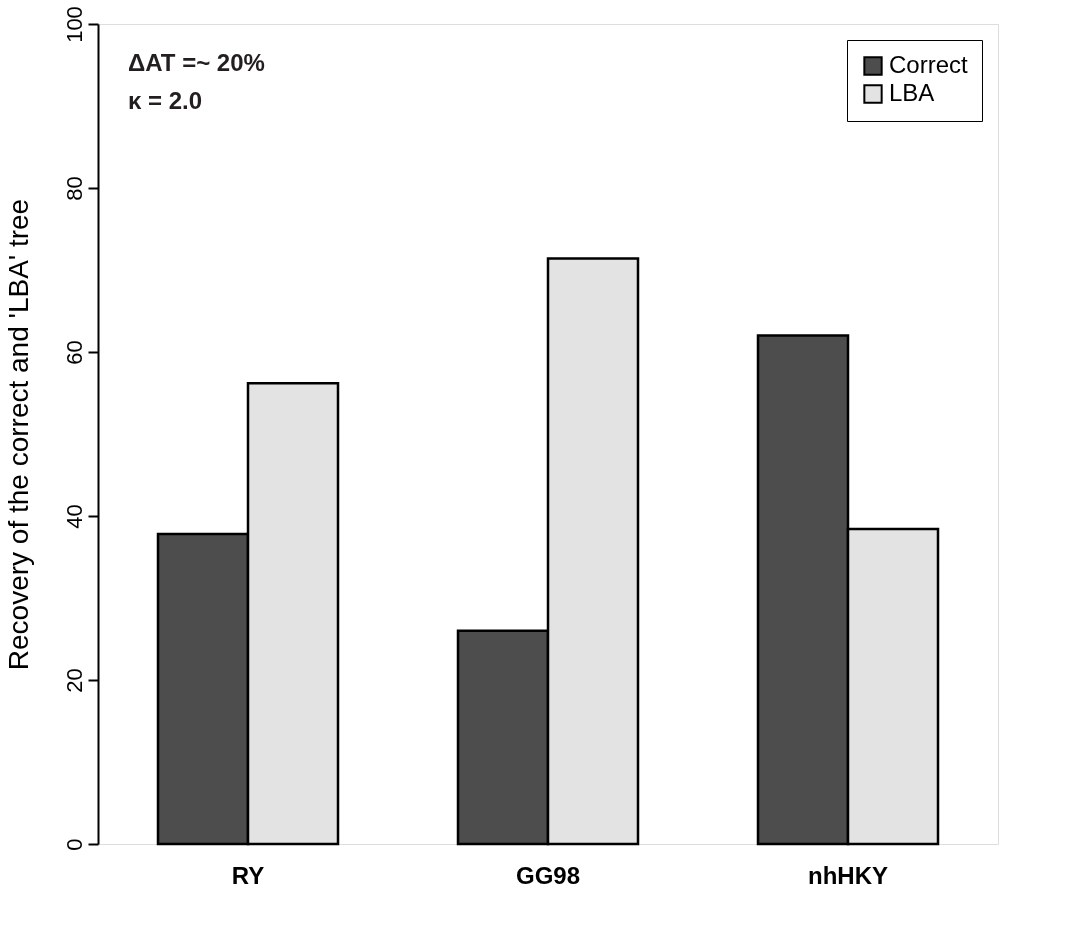  I want to click on annotation: ΔAT =~ 20%, so click(196, 62).